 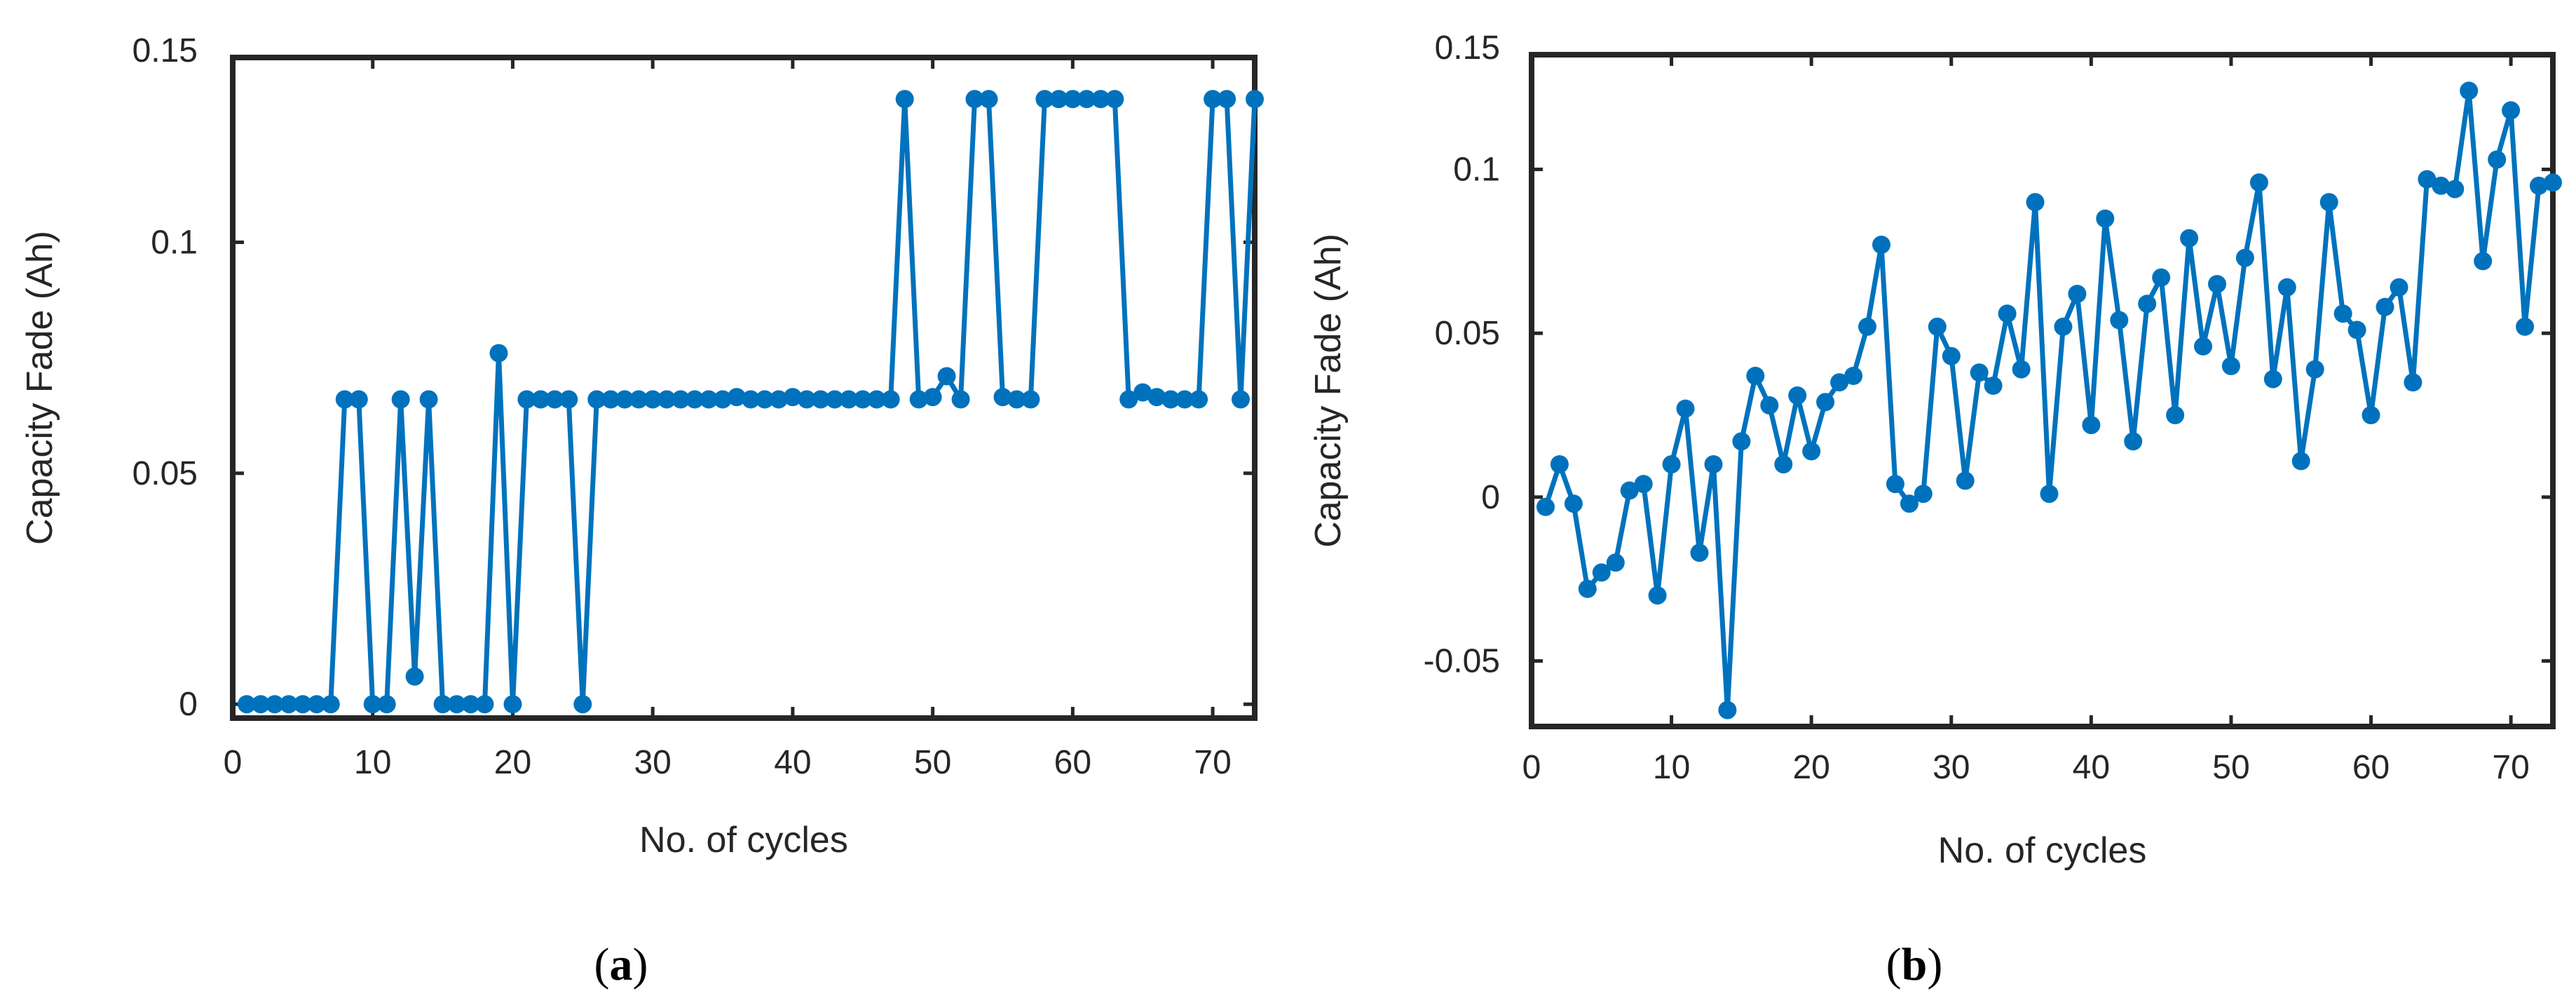 What do you see at coordinates (512, 762) in the screenshot?
I see `x-tick-label: 20` at bounding box center [512, 762].